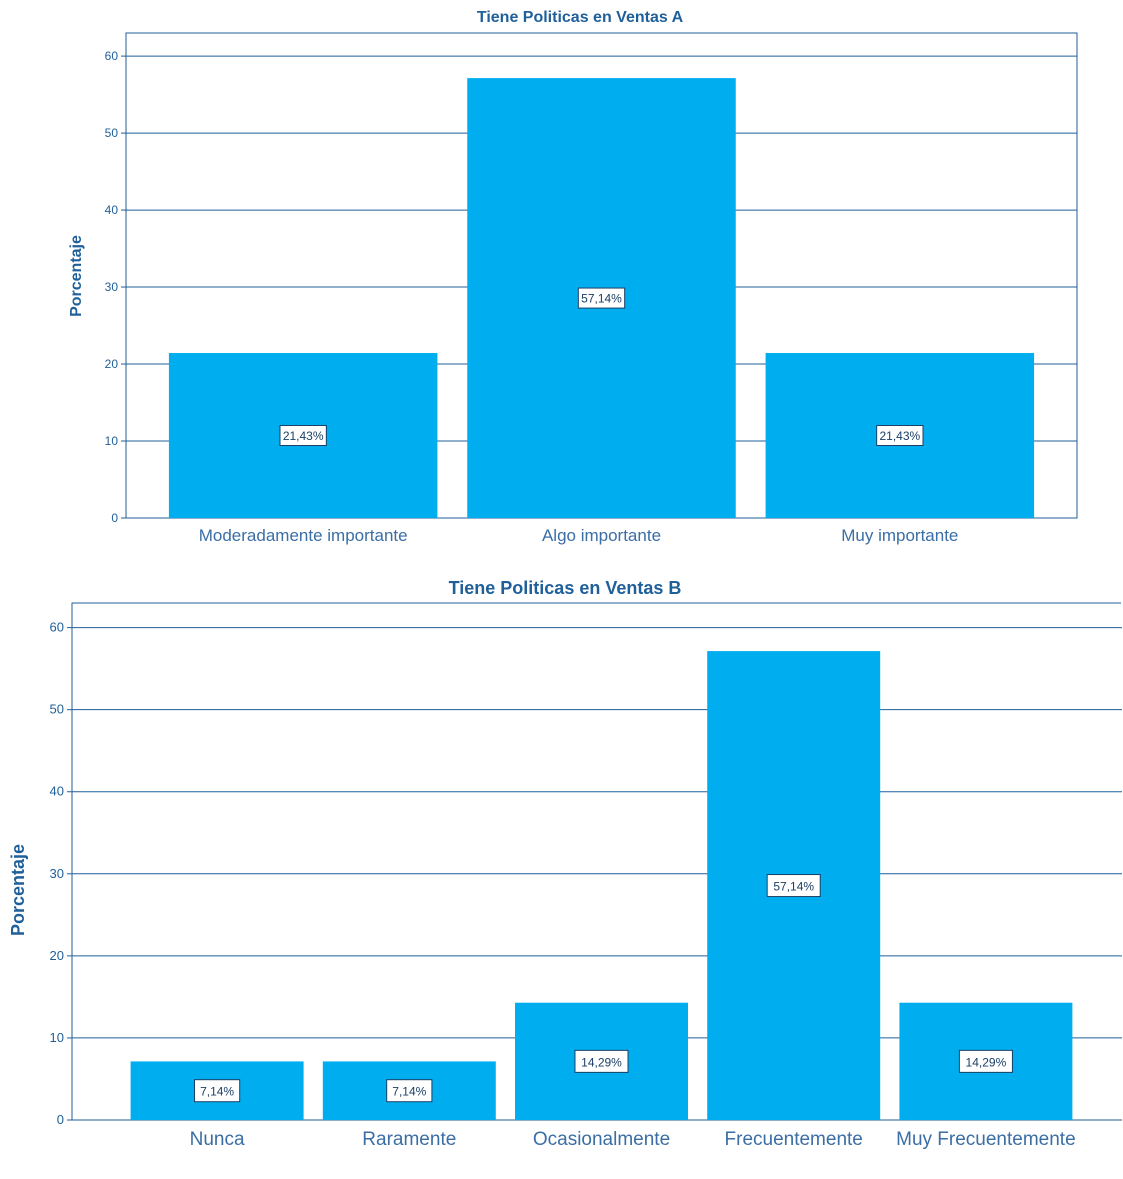 The width and height of the screenshot is (1123, 1179). Describe the element at coordinates (217, 1139) in the screenshot. I see `category-label: Nunca` at that location.